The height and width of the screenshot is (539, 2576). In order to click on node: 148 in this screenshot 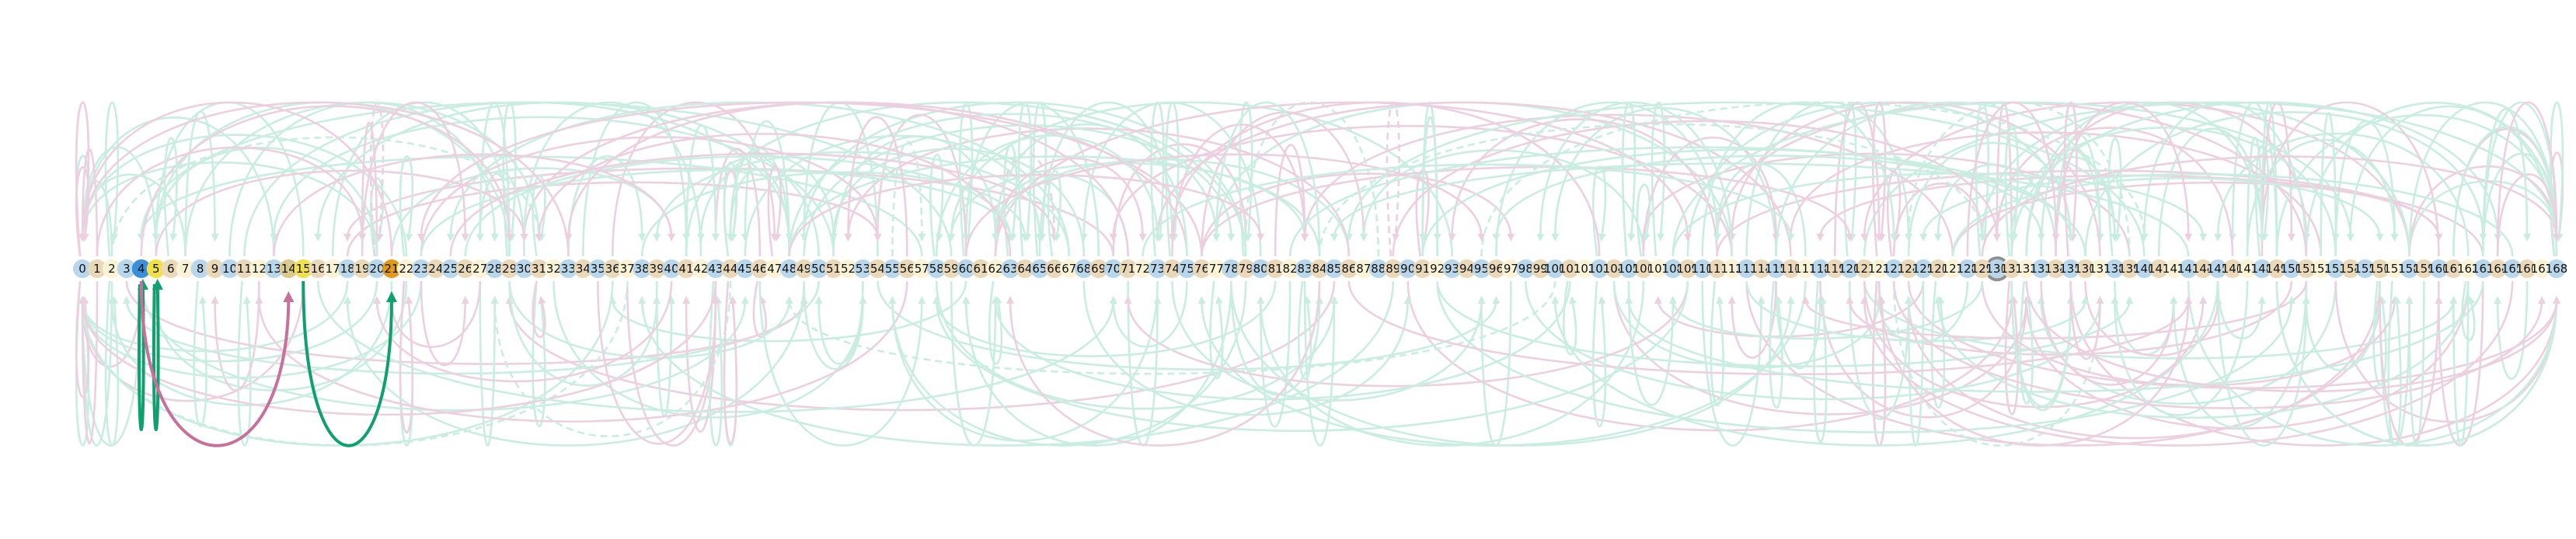, I will do `click(2262, 268)`.